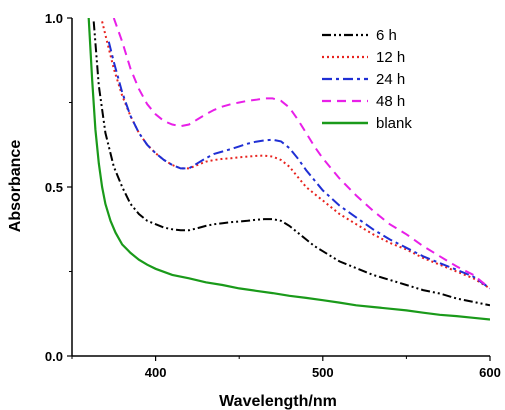 The image size is (505, 410). What do you see at coordinates (156, 372) in the screenshot?
I see `x-tick-label: 400` at bounding box center [156, 372].